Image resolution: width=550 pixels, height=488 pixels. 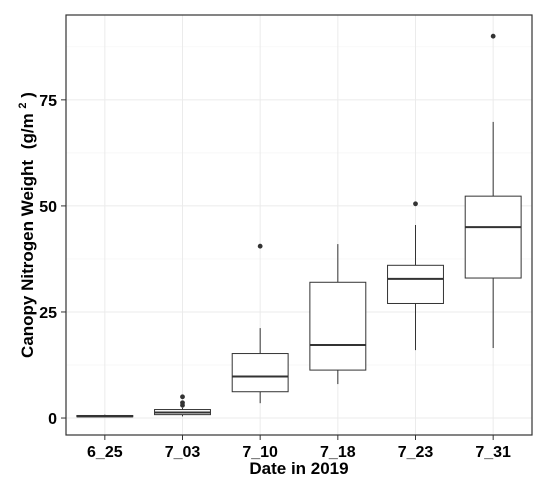 What do you see at coordinates (260, 452) in the screenshot?
I see `x-tick-label: 7_10` at bounding box center [260, 452].